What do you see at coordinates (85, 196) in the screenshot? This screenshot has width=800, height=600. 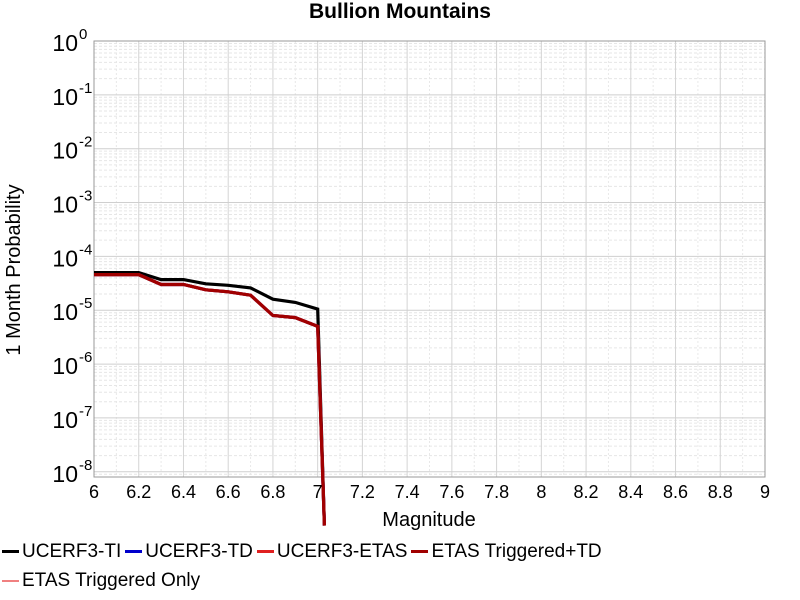 I see `y-tick-exponent: -3` at bounding box center [85, 196].